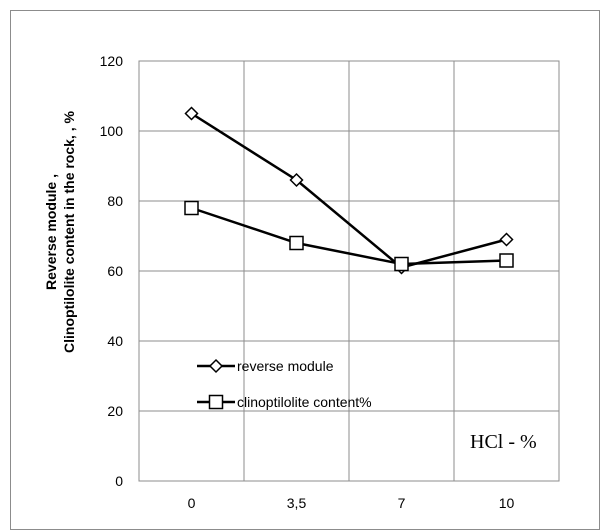 The image size is (607, 530). I want to click on x-tick-label: 7, so click(402, 503).